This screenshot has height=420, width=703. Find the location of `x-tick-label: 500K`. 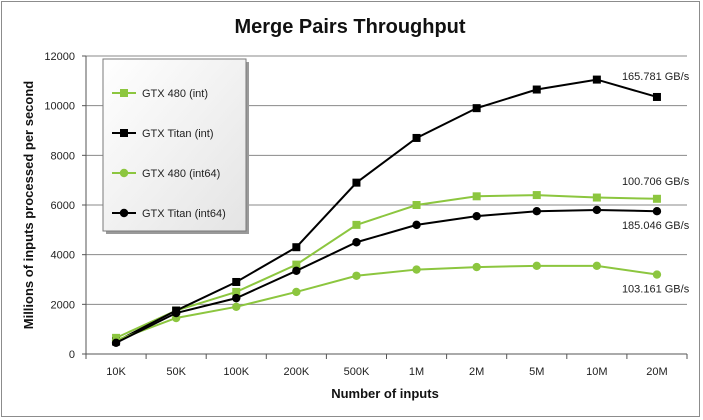

x-tick-label: 500K is located at coordinates (357, 372).